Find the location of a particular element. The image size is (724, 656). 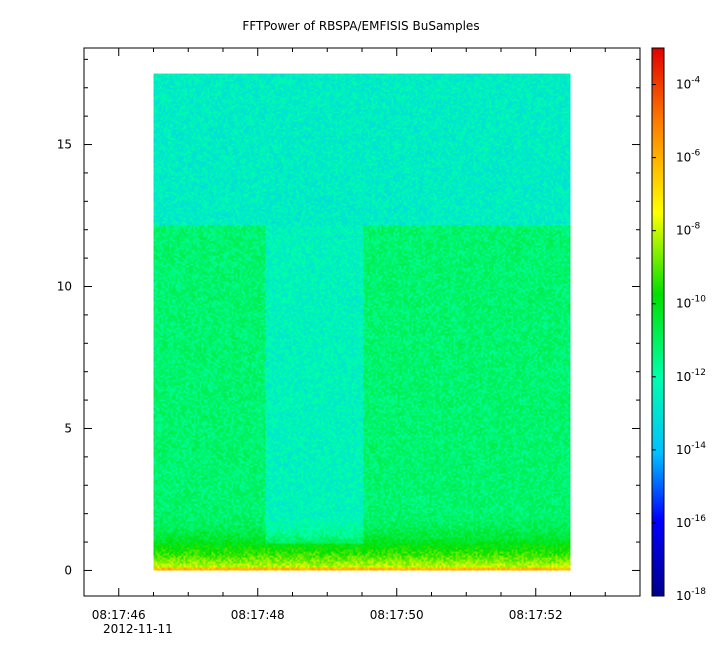

colorbar-tick-label: 10⁻¹⁸ is located at coordinates (691, 595).